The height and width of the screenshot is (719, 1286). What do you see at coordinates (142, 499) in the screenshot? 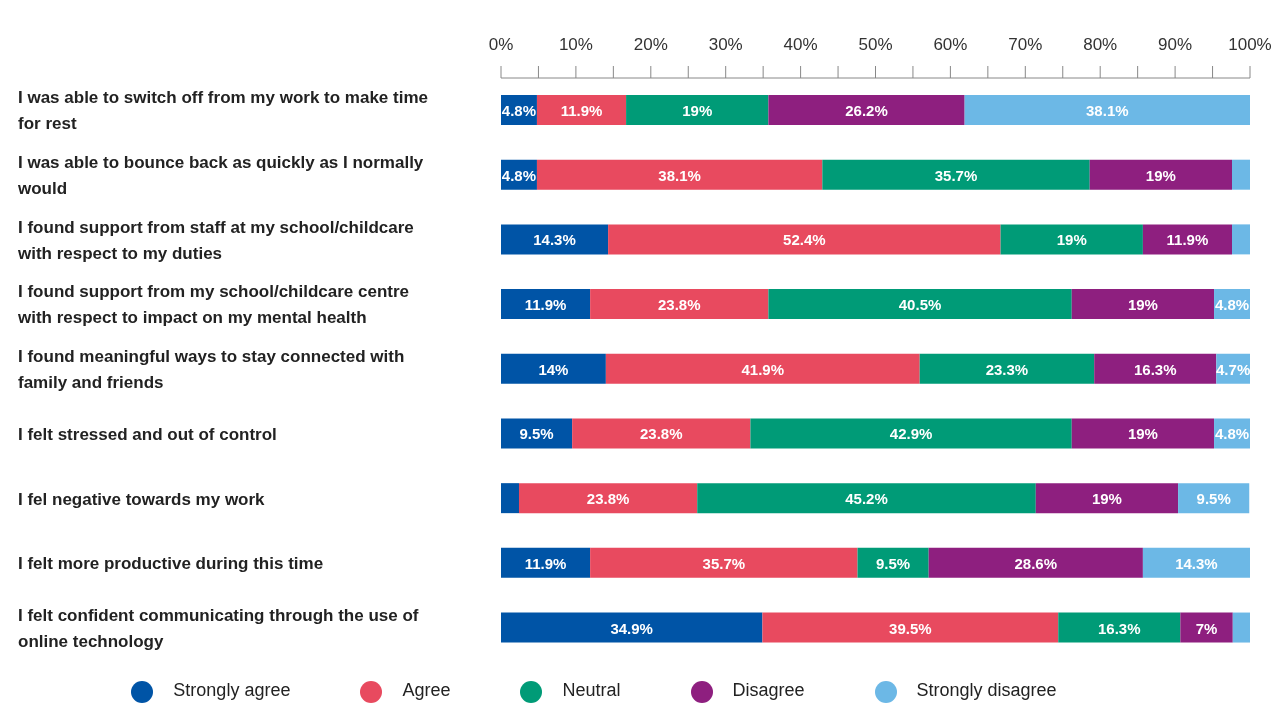
I see `y-tick-label: I fel negative towards my work` at bounding box center [142, 499].